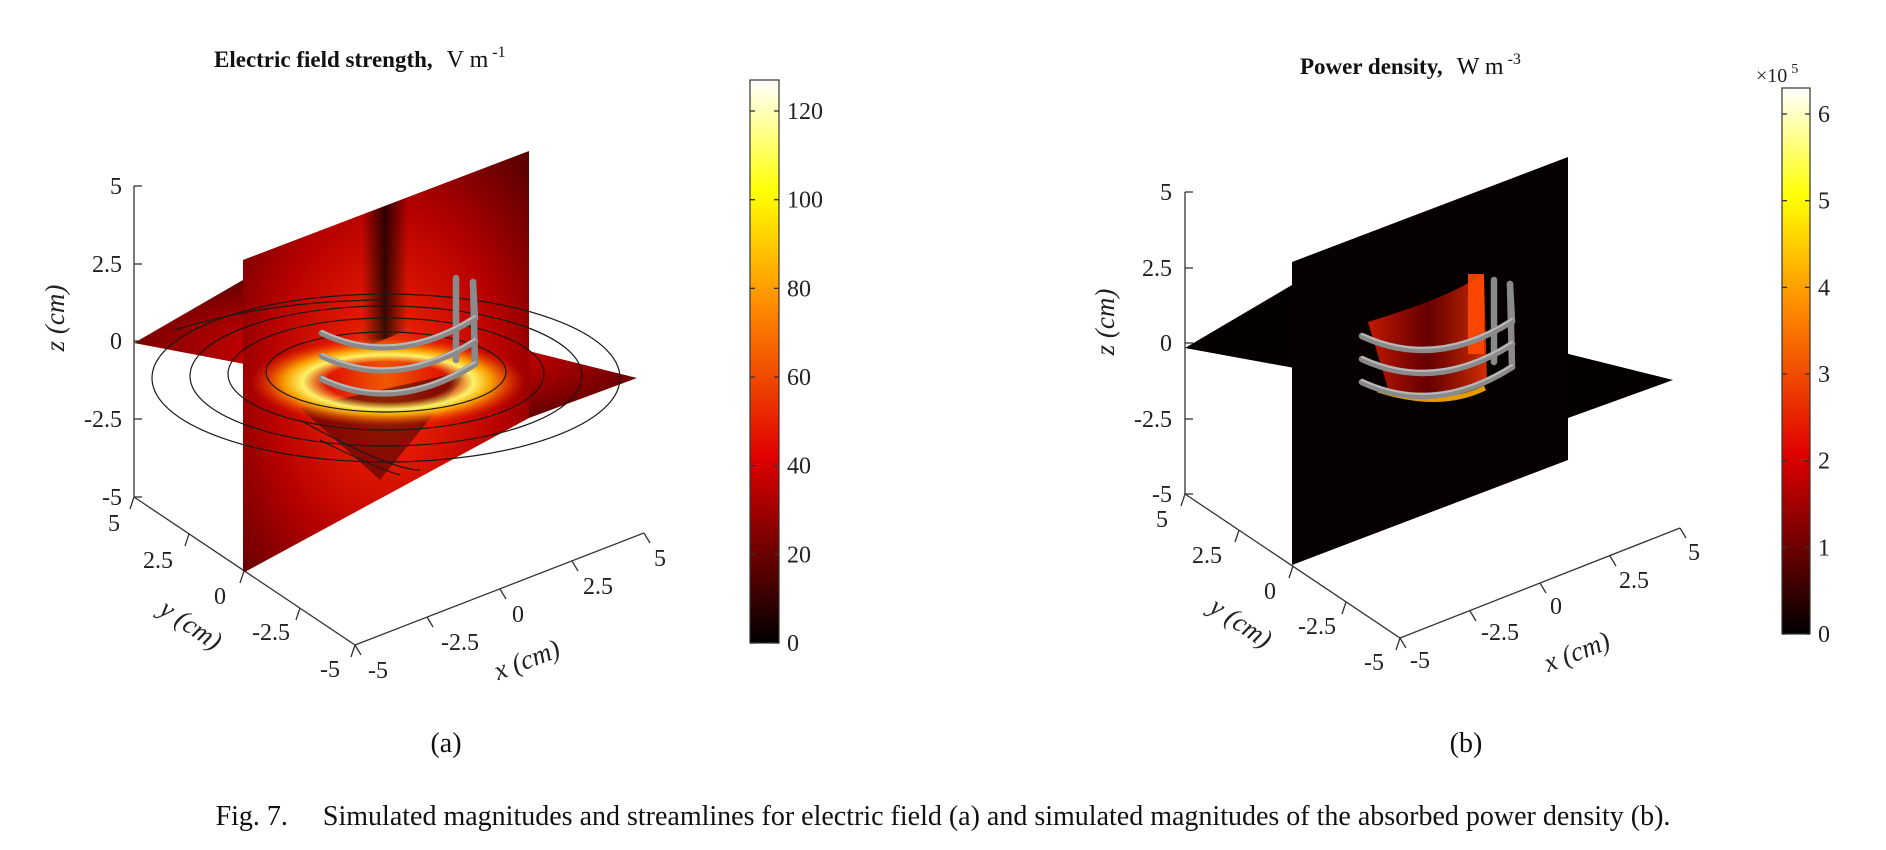  What do you see at coordinates (1105, 323) in the screenshot?
I see `panel-b-z-label: z (cm)` at bounding box center [1105, 323].